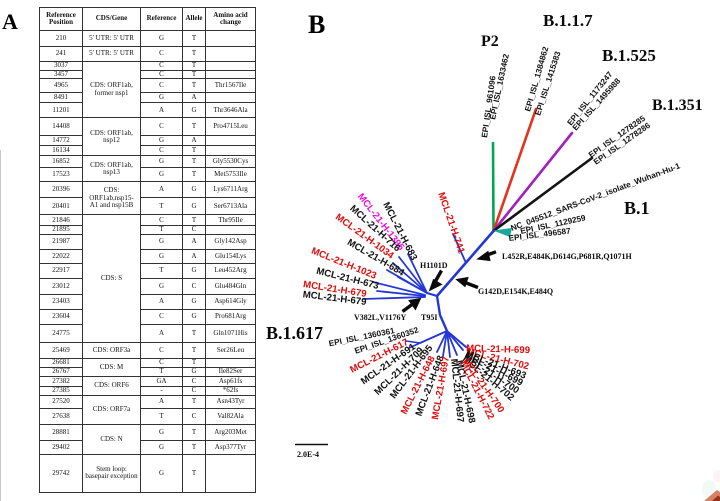  What do you see at coordinates (490, 41) in the screenshot?
I see `svg-text: P2` at bounding box center [490, 41].